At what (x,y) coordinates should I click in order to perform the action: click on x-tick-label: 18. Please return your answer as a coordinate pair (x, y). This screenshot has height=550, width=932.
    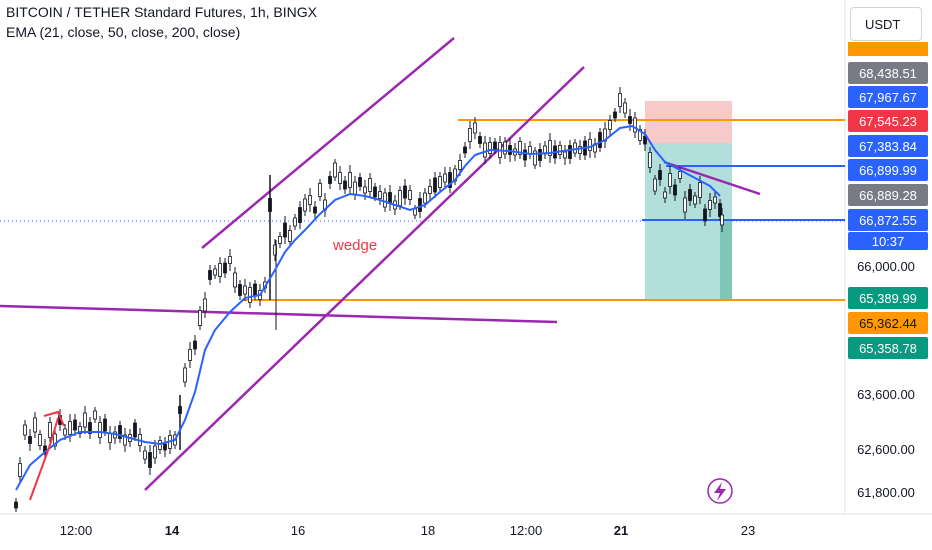
    Looking at the image, I should click on (428, 530).